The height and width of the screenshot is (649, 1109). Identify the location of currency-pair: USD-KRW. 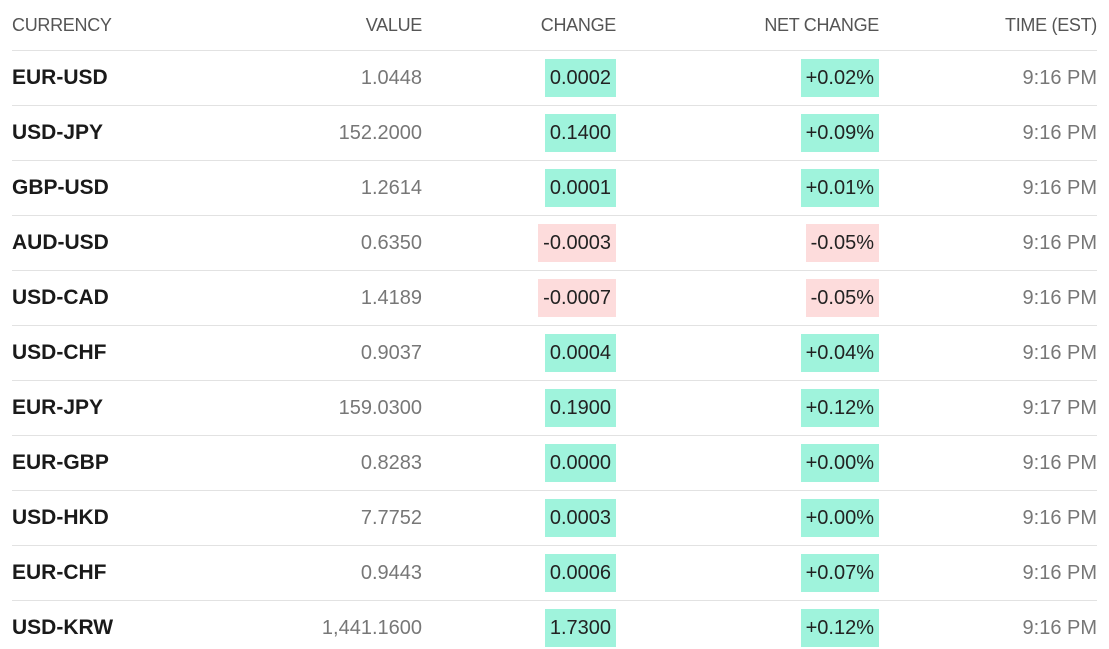
(121, 624).